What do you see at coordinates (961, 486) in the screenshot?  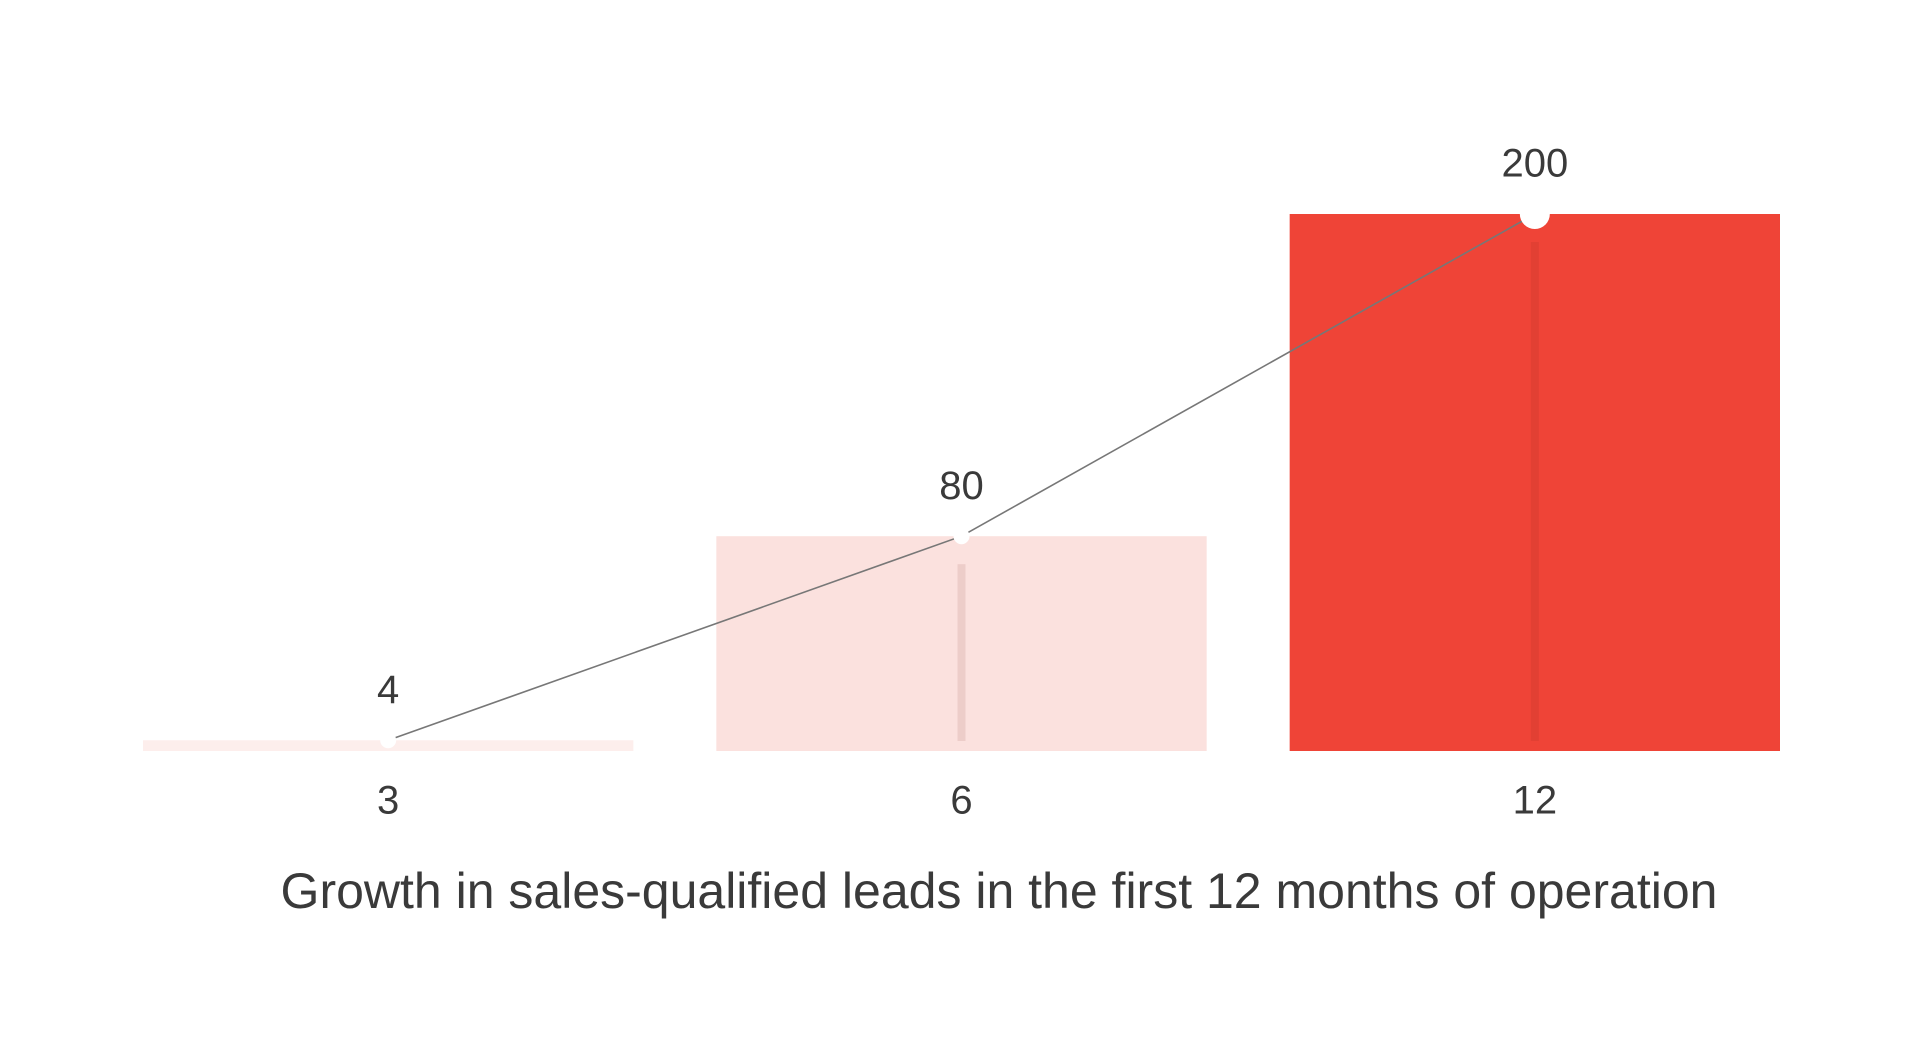 I see `value-label: 80` at bounding box center [961, 486].